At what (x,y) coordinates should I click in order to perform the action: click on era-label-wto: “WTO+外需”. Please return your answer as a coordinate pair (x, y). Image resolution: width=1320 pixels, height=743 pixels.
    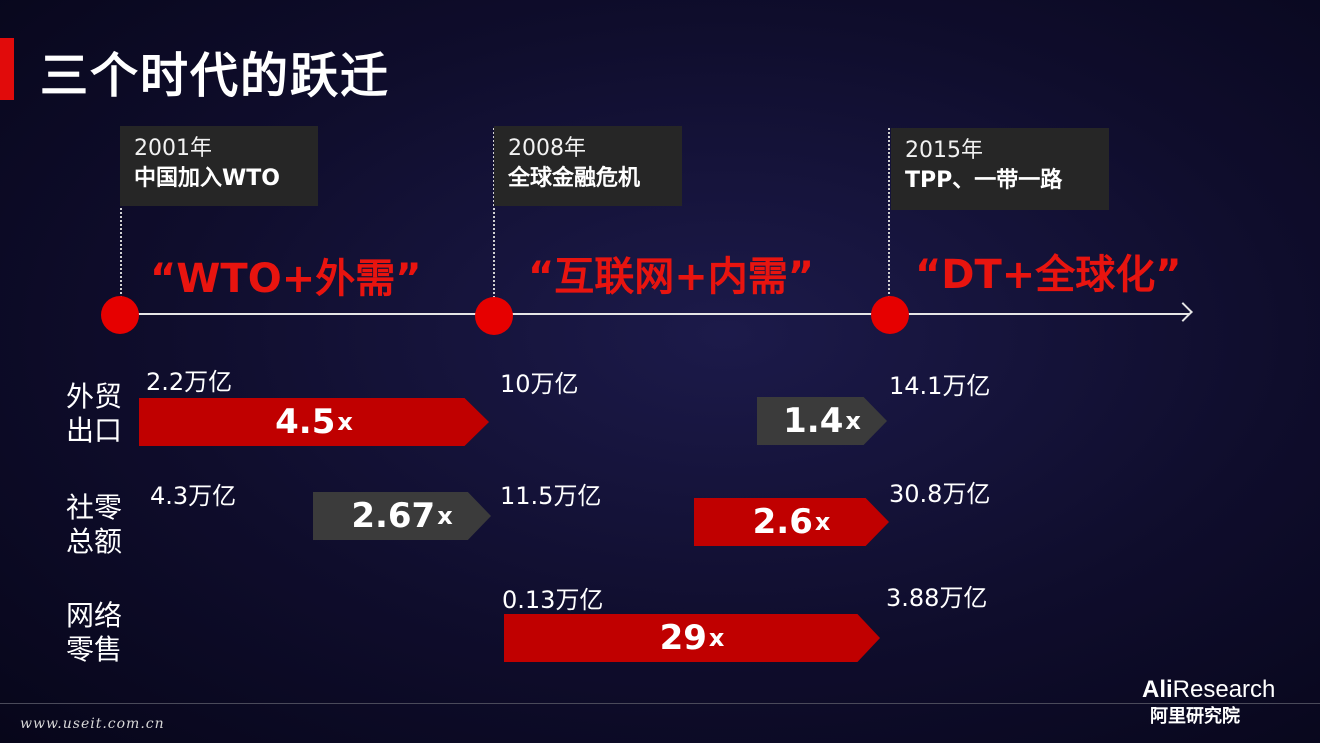
    Looking at the image, I should click on (286, 279).